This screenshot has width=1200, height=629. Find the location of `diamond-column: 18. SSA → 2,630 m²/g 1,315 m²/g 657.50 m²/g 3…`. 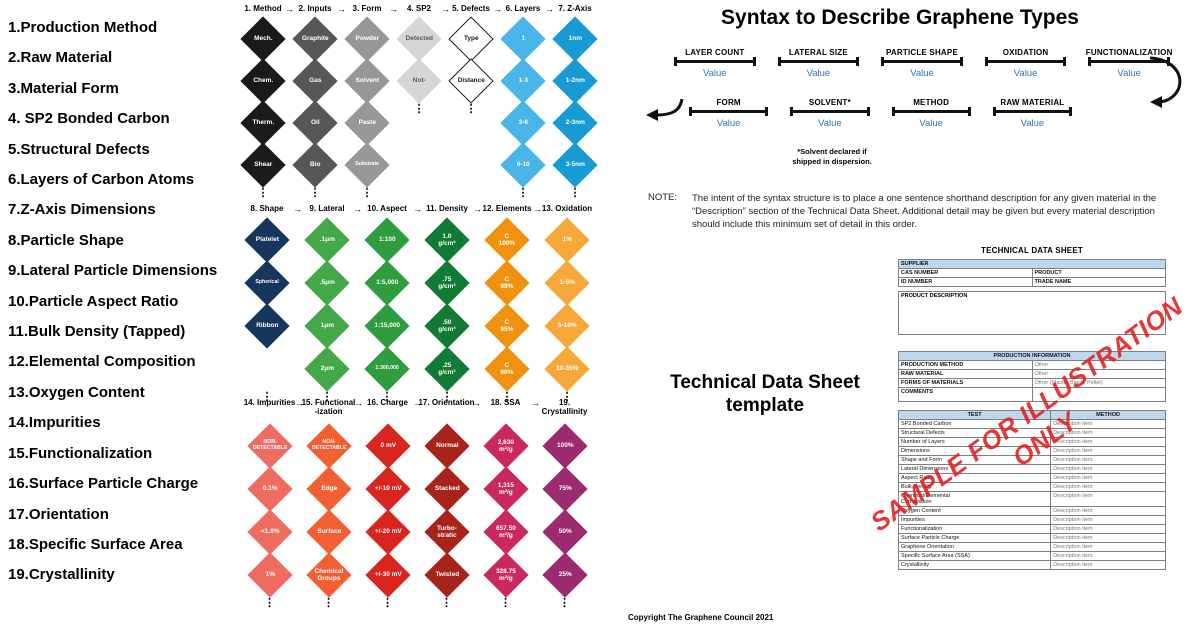

diamond-column: 18. SSA → 2,630 m²/g 1,315 m²/g 657.50 m²/g 3… is located at coordinates (508, 503).